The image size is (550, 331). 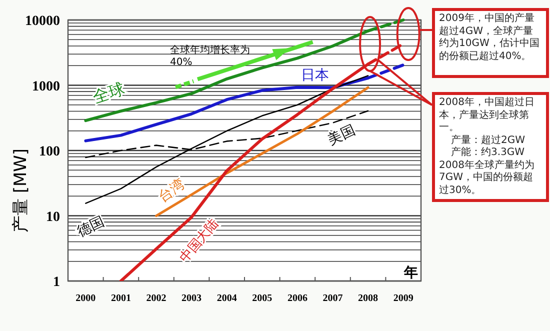 What do you see at coordinates (332, 298) in the screenshot?
I see `x-tick-label: 2007` at bounding box center [332, 298].